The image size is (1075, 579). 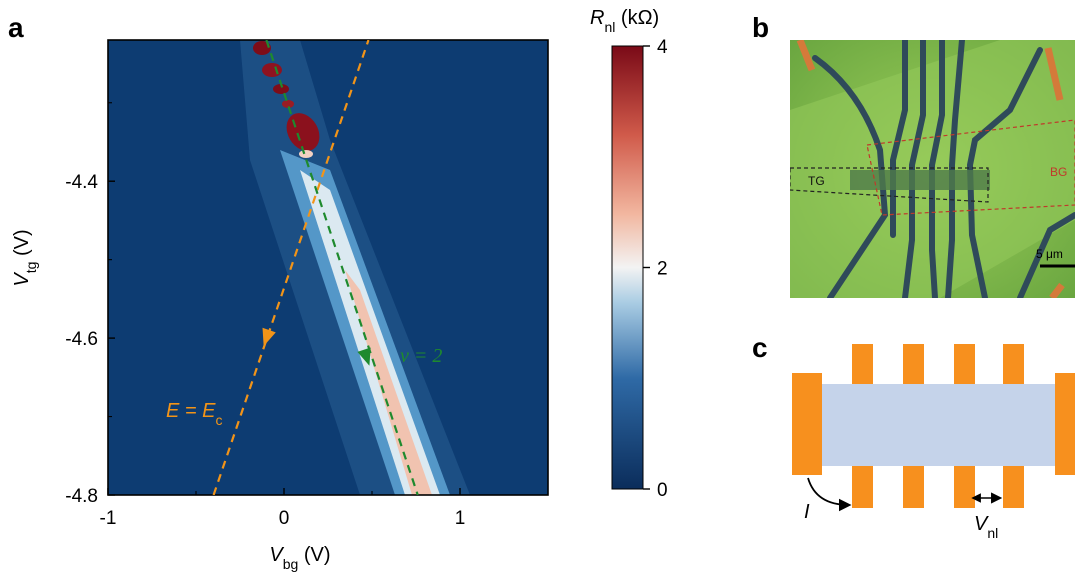 I want to click on voltage-label-main: V, so click(x=981, y=524).